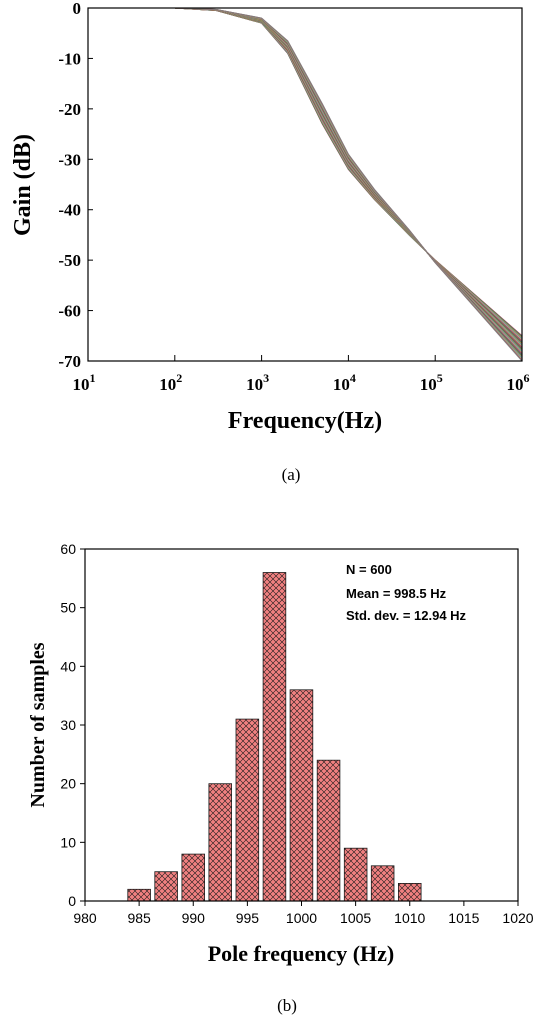 This screenshot has height=1026, width=550. Describe the element at coordinates (84, 382) in the screenshot. I see `x-tick-label: 10¹` at that location.